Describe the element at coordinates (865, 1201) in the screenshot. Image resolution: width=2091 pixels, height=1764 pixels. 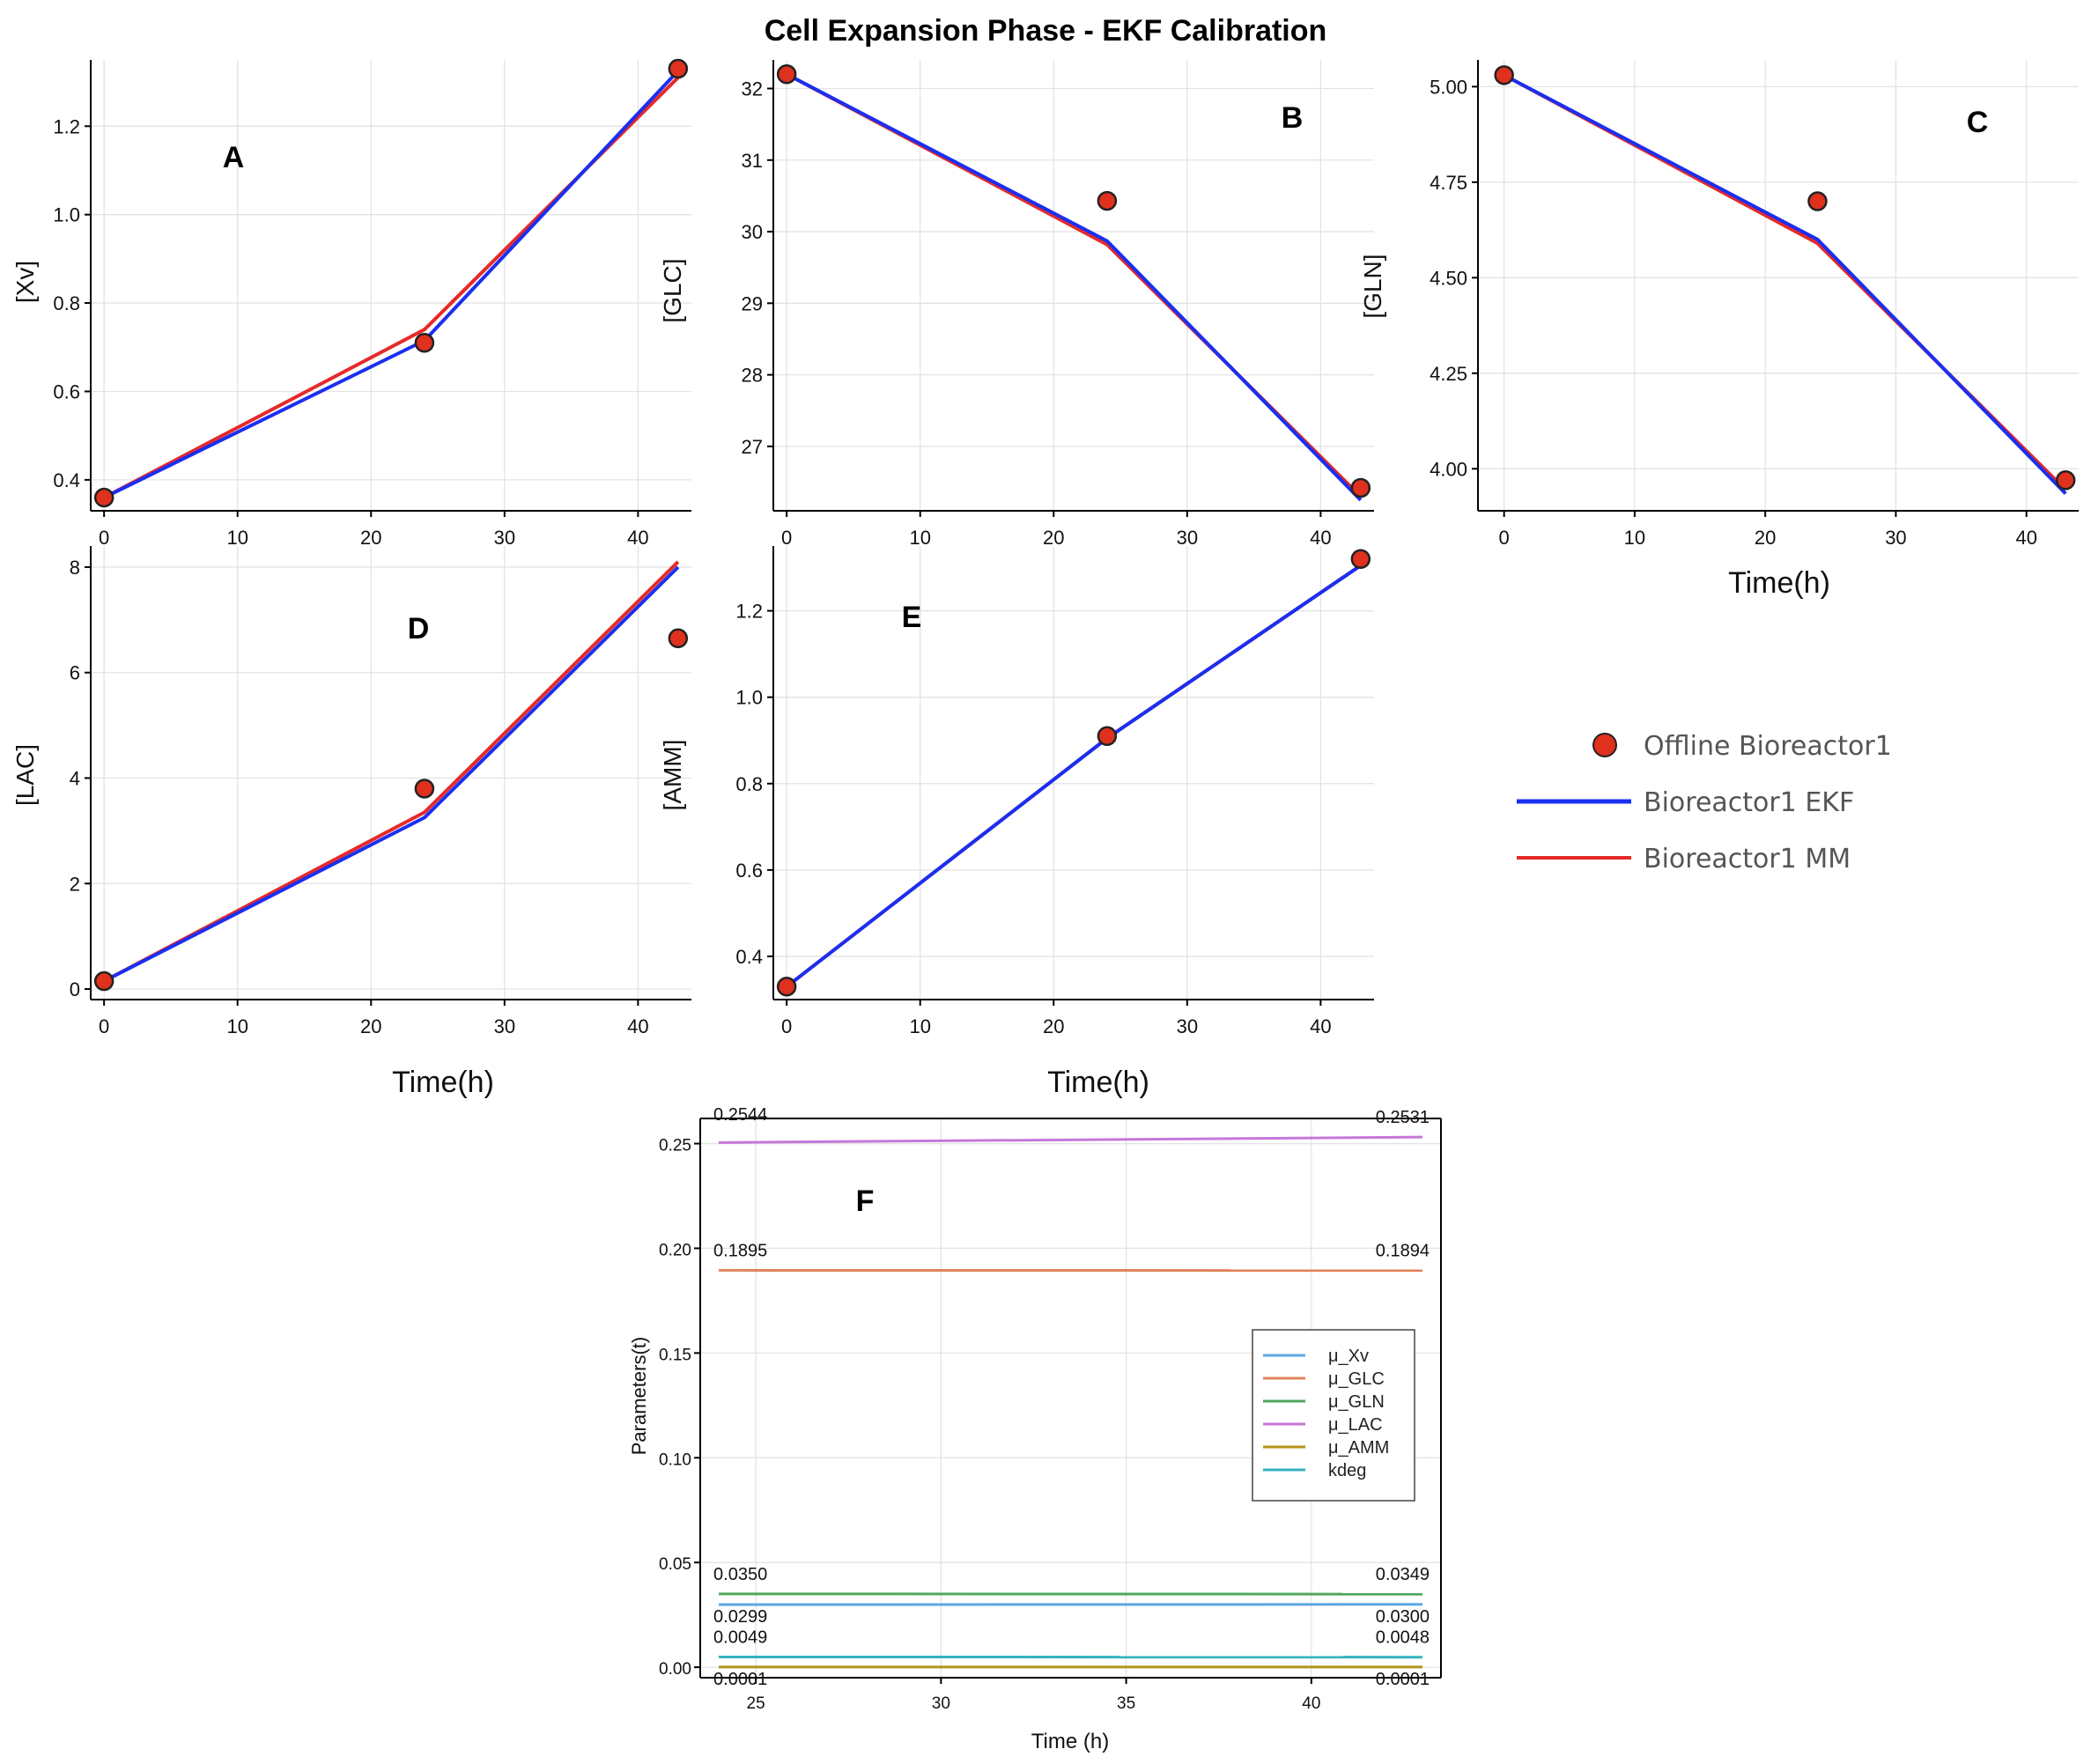
I see `panel-letter: F` at that location.